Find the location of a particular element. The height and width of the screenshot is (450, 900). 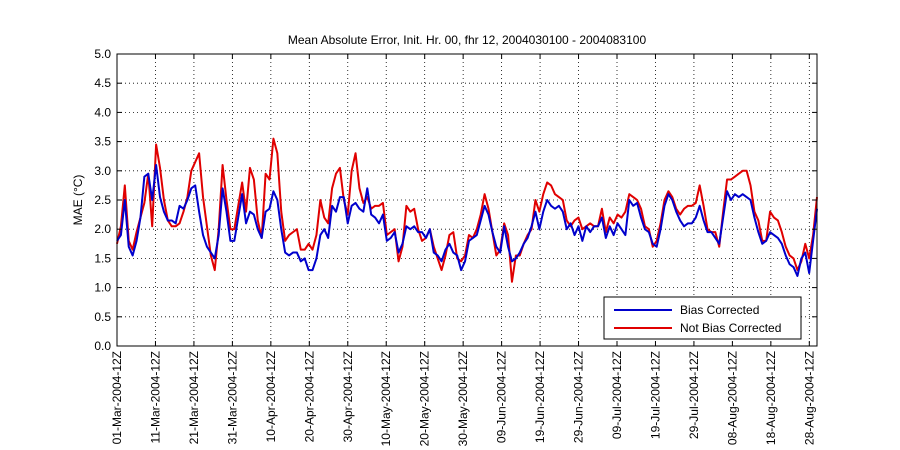

y-tick-label: 2.5 is located at coordinates (102, 200).